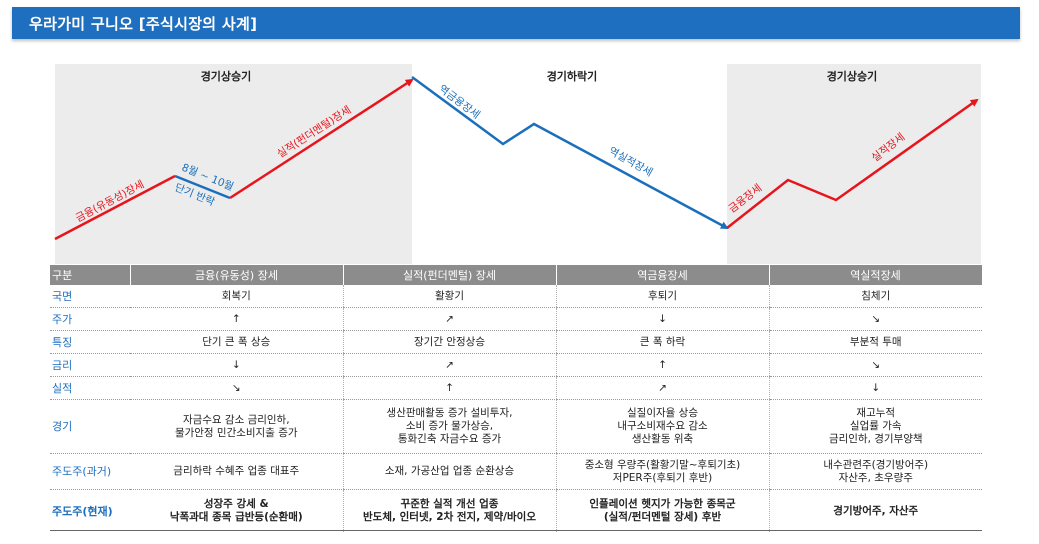 The height and width of the screenshot is (544, 1039). I want to click on row-label: 주도주(과거), so click(90, 471).